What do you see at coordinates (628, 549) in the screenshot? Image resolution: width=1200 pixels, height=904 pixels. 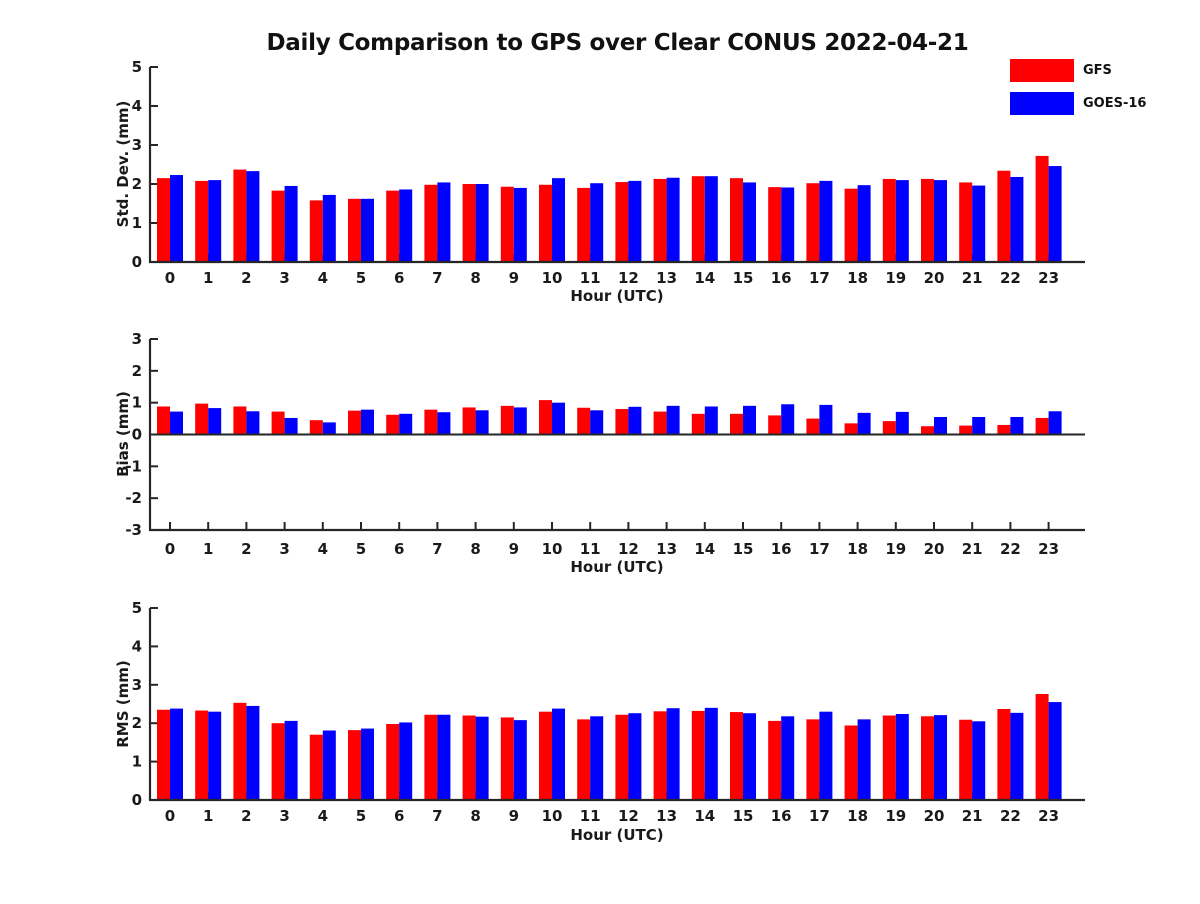 I see `x-tick-label: 12` at bounding box center [628, 549].